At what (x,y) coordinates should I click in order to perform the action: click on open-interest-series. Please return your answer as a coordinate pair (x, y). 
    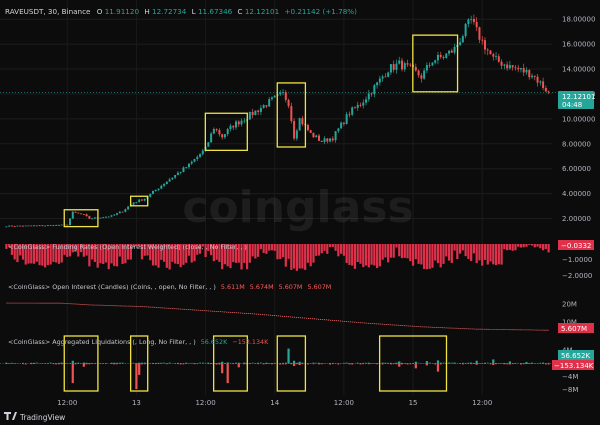
    Looking at the image, I should click on (277, 316).